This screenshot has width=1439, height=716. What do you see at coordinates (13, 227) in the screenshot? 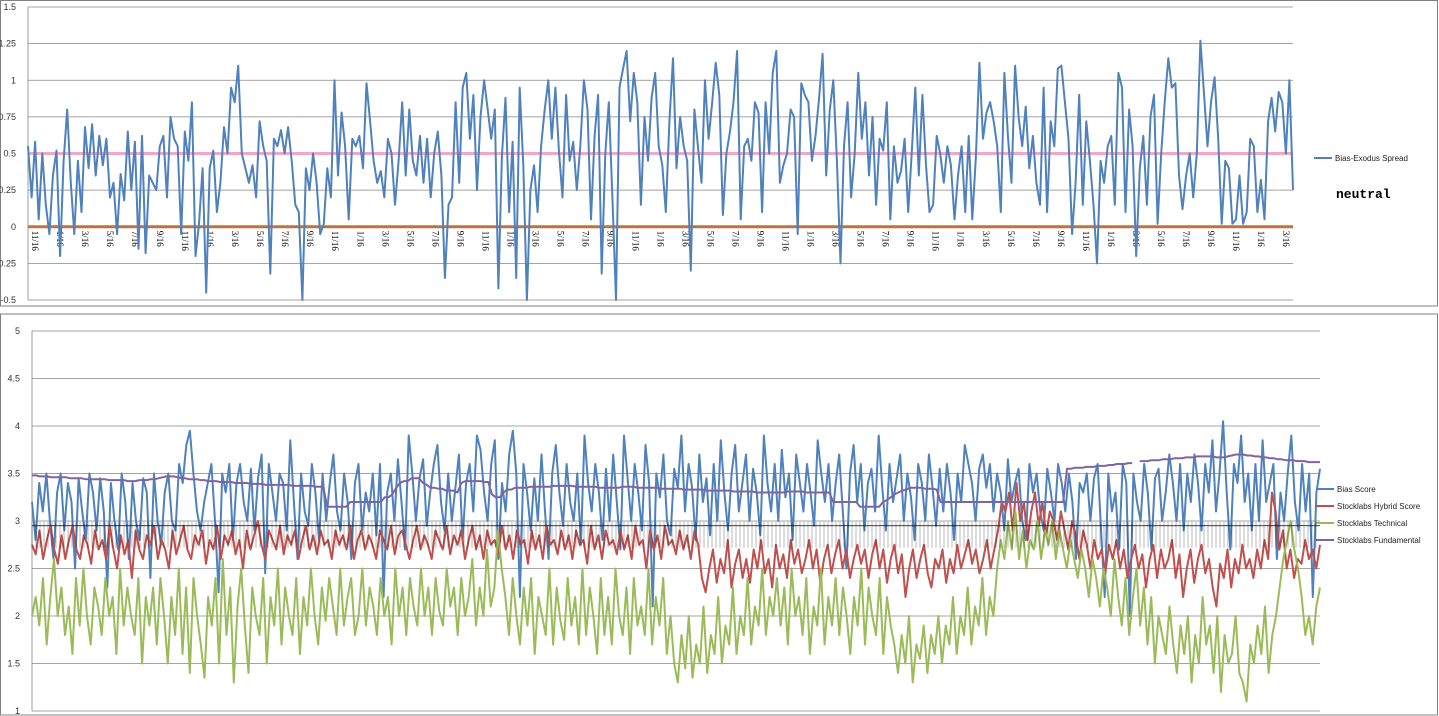
I see `y-tick-label: 0` at bounding box center [13, 227].